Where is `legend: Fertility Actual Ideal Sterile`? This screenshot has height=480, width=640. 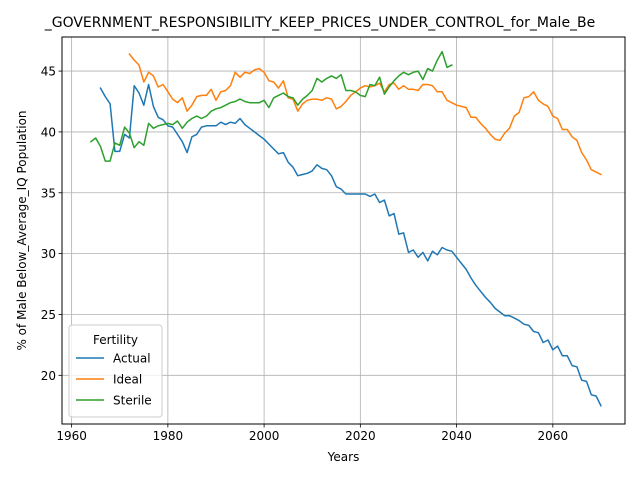 legend: Fertility Actual Ideal Sterile is located at coordinates (115, 371).